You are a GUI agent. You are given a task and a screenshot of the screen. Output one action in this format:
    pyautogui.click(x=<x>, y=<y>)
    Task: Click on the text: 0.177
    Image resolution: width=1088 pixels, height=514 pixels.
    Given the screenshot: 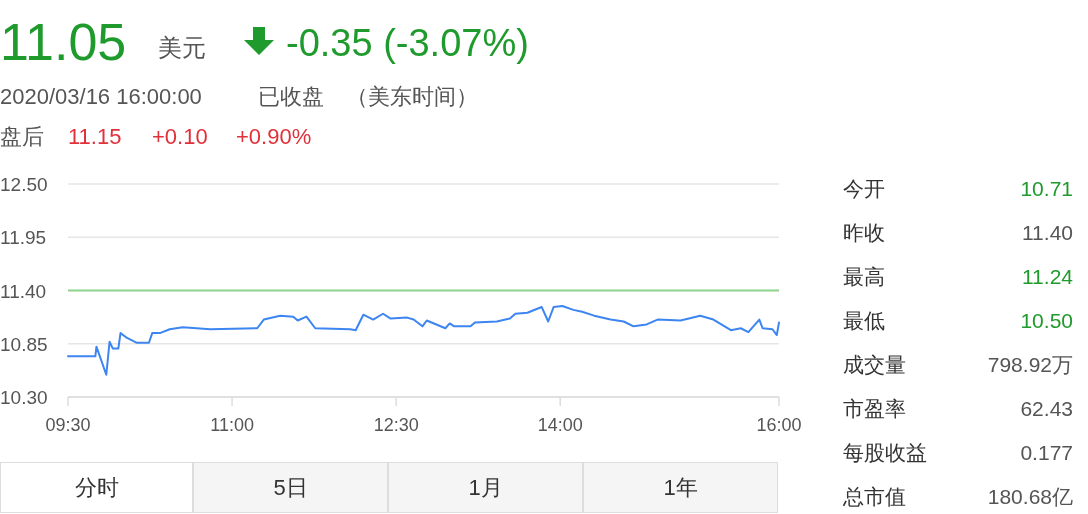 What is the action you would take?
    pyautogui.click(x=1046, y=452)
    